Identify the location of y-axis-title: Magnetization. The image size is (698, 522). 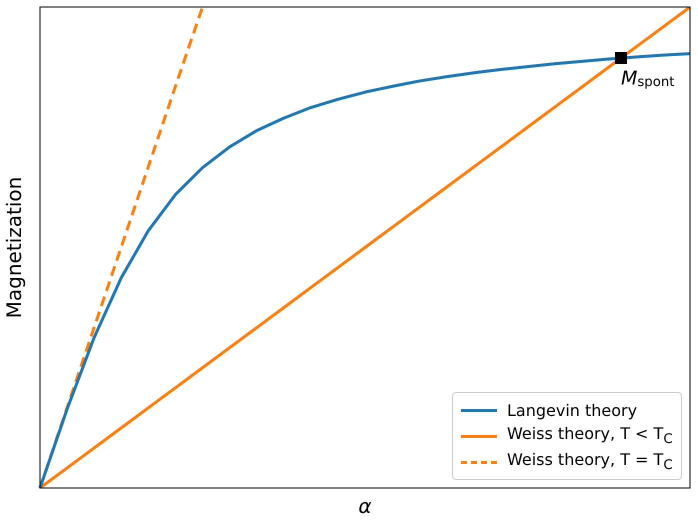
(14, 247).